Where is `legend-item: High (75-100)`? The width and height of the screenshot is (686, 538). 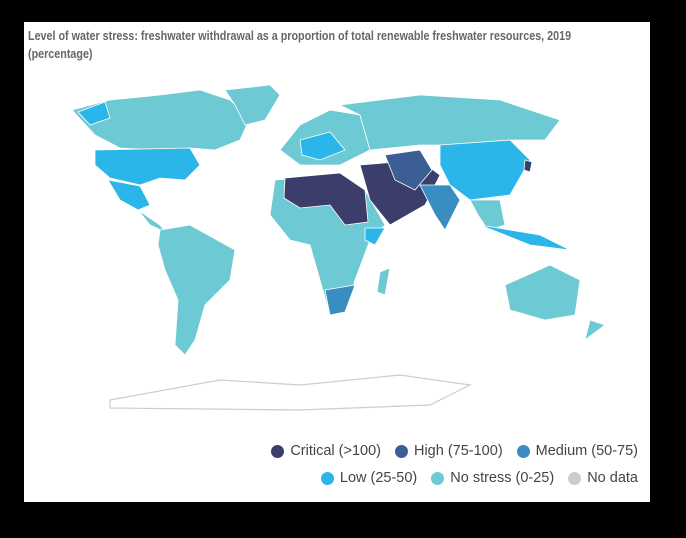 legend-item: High (75-100) is located at coordinates (448, 451).